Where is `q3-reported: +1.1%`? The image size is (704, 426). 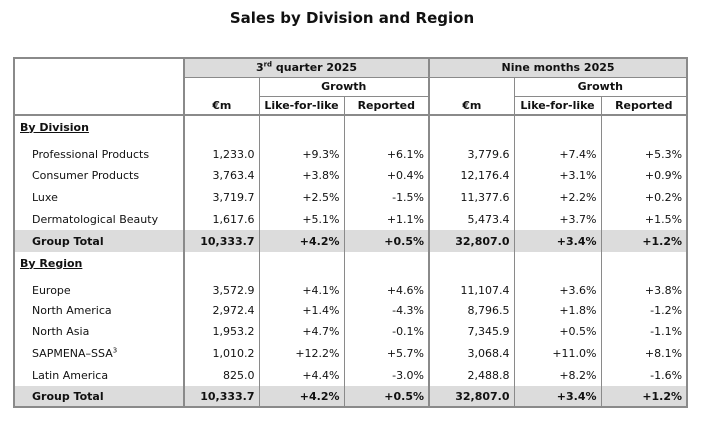 q3-reported: +1.1% is located at coordinates (386, 219).